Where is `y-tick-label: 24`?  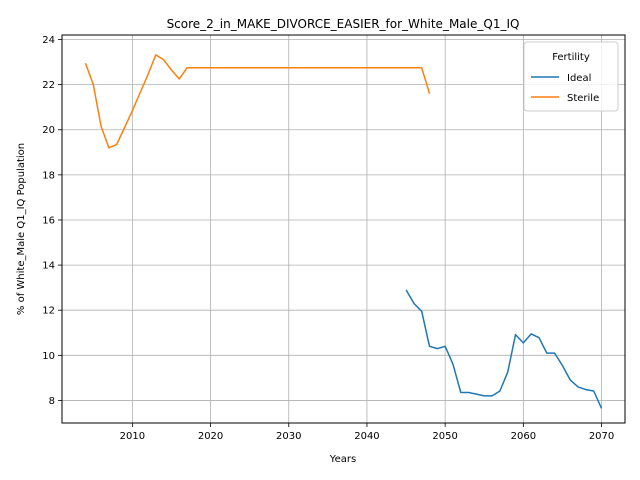
y-tick-label: 24 is located at coordinates (48, 40).